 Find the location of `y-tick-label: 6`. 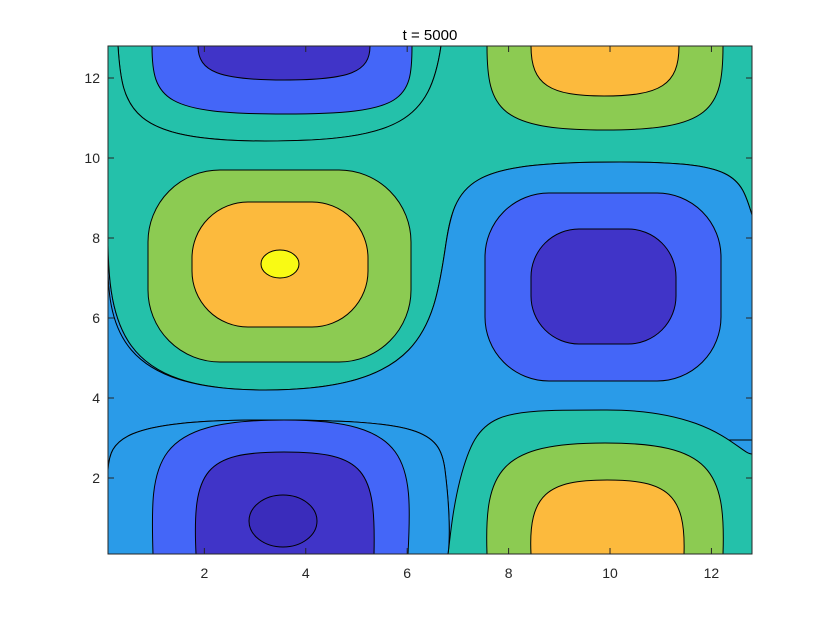

y-tick-label: 6 is located at coordinates (96, 318).